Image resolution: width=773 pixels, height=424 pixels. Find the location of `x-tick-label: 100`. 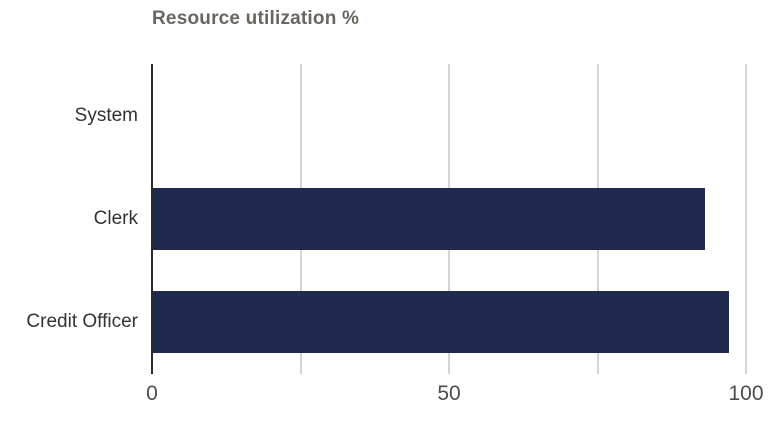

x-tick-label: 100 is located at coordinates (746, 393).